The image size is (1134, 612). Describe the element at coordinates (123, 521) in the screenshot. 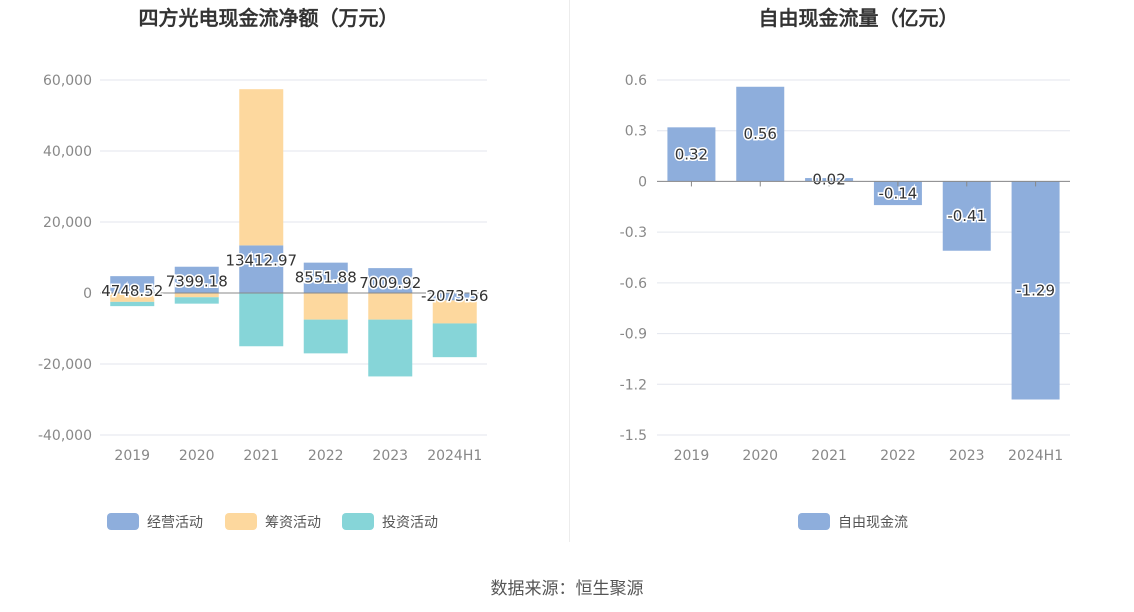

I see `legend-swatch-operating` at that location.